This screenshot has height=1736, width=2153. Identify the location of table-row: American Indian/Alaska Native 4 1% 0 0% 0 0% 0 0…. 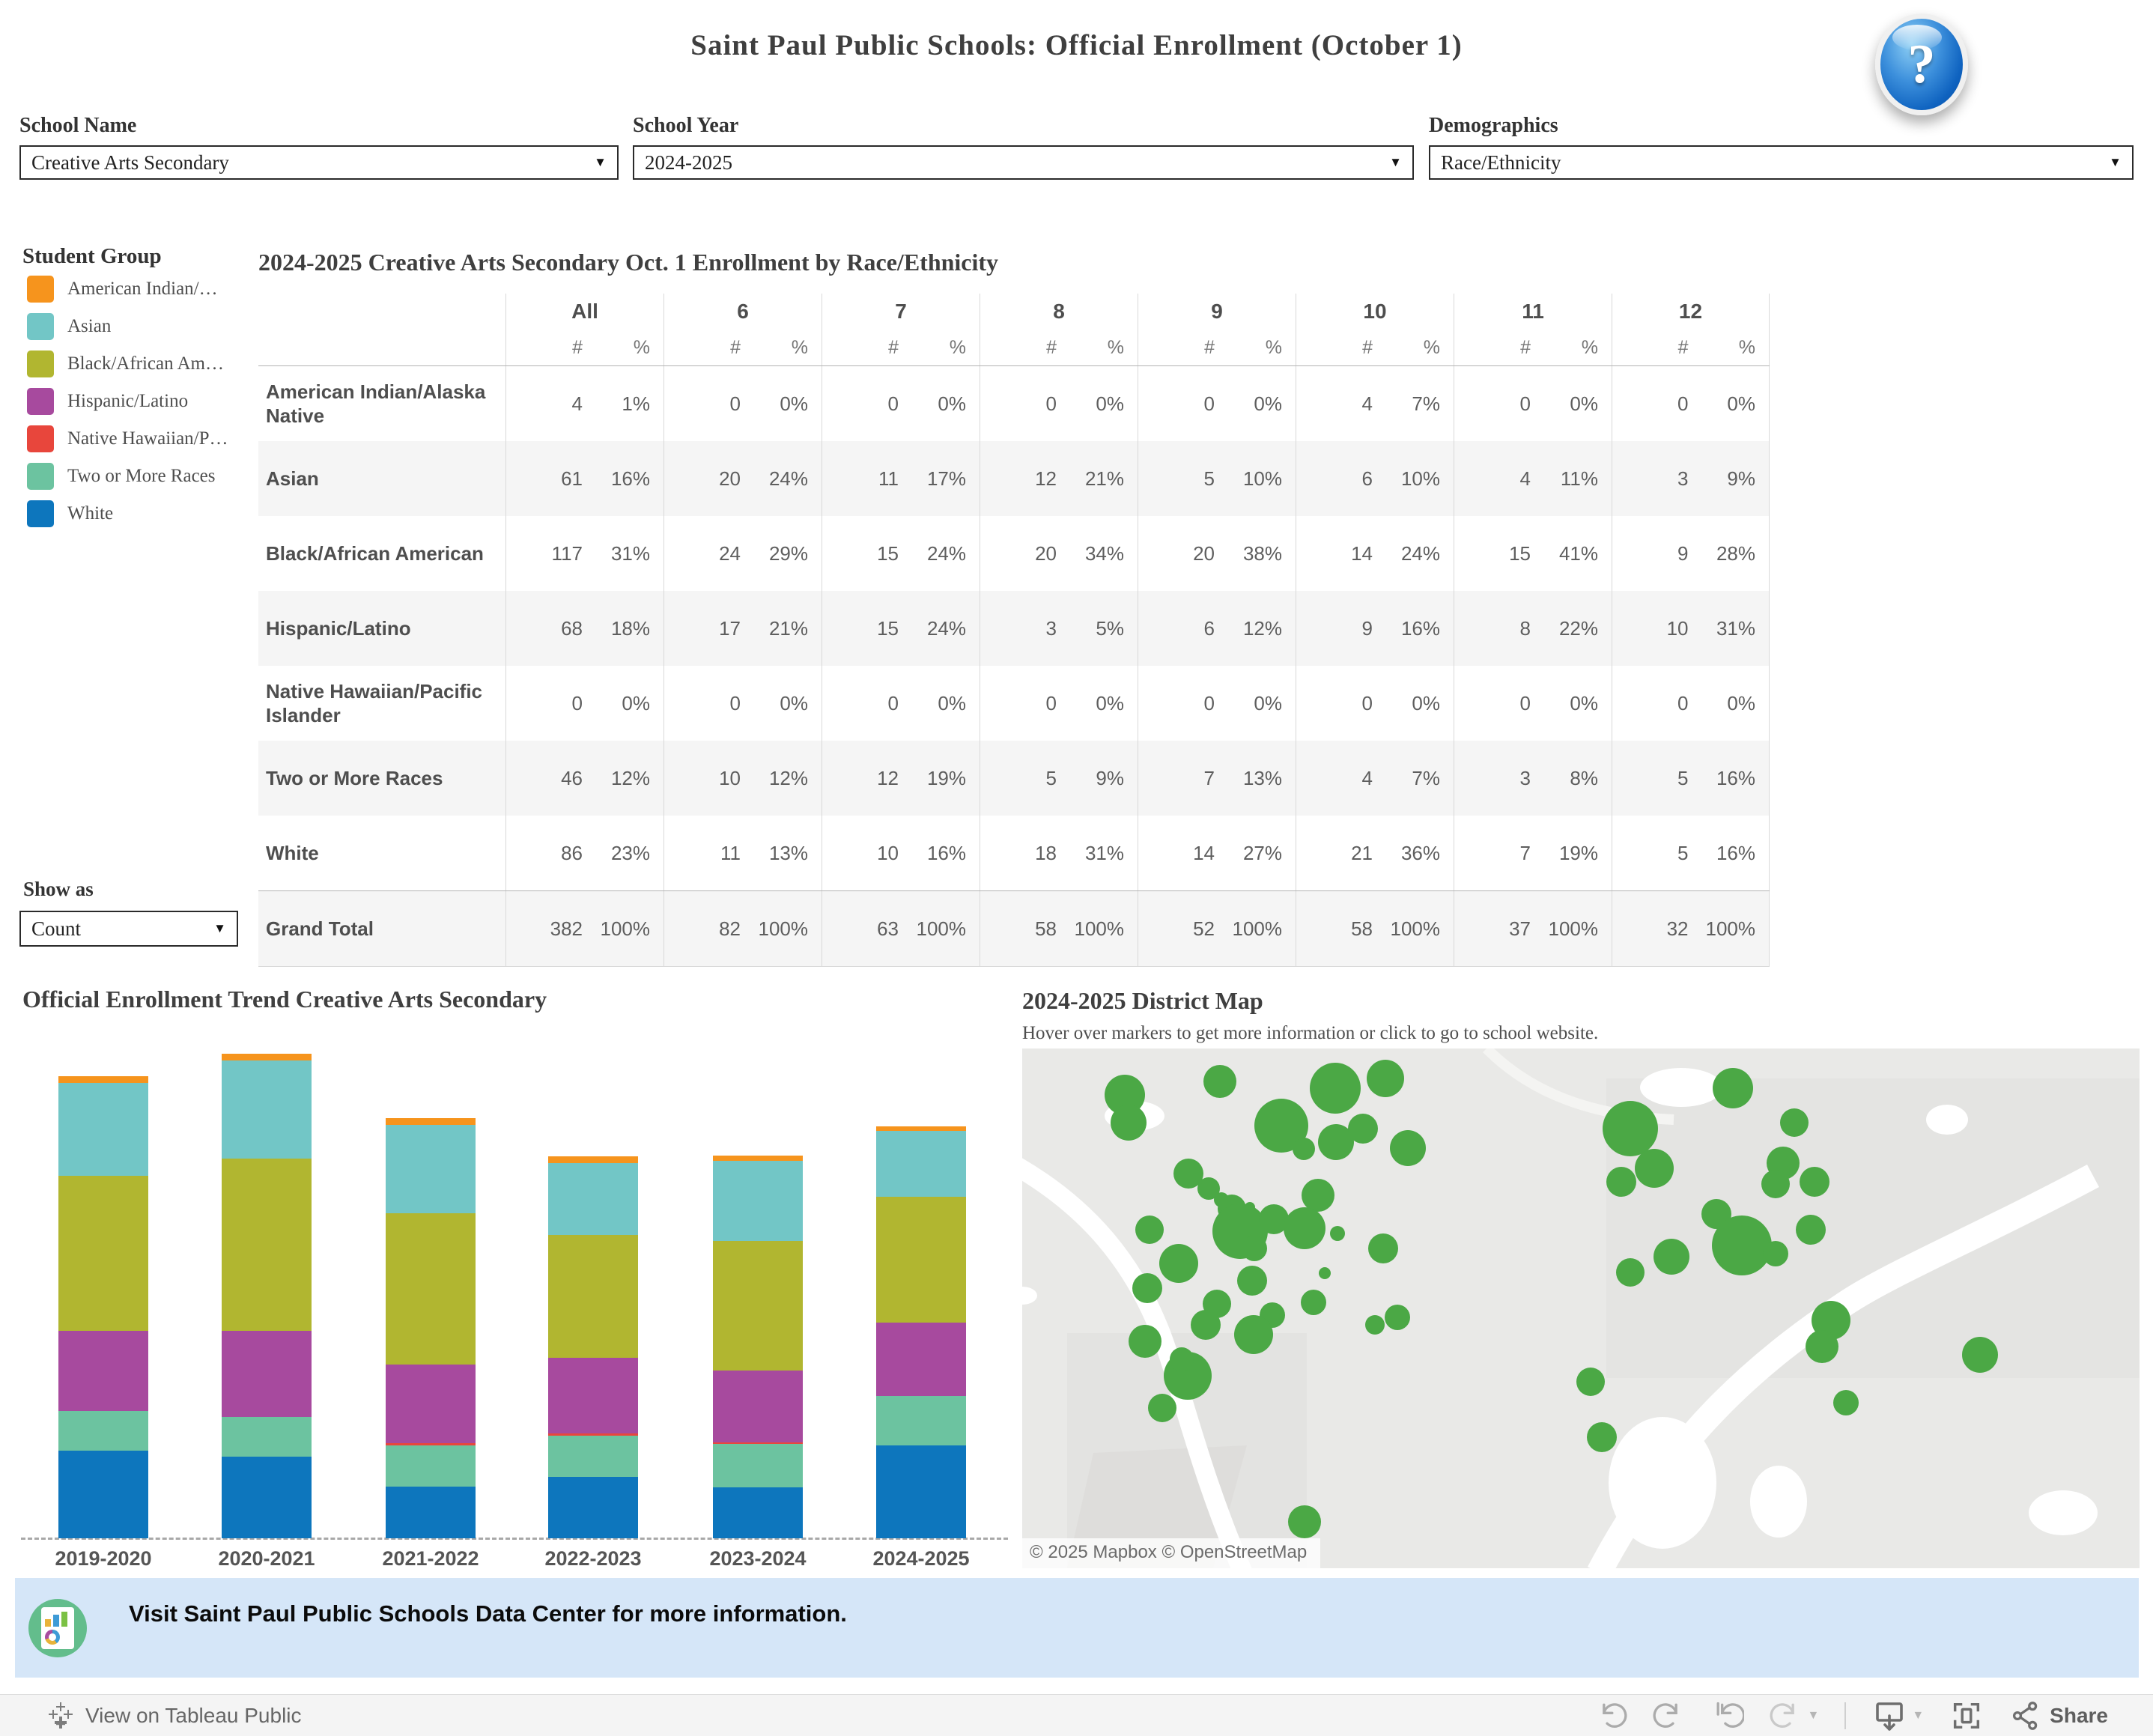
(1014, 403).